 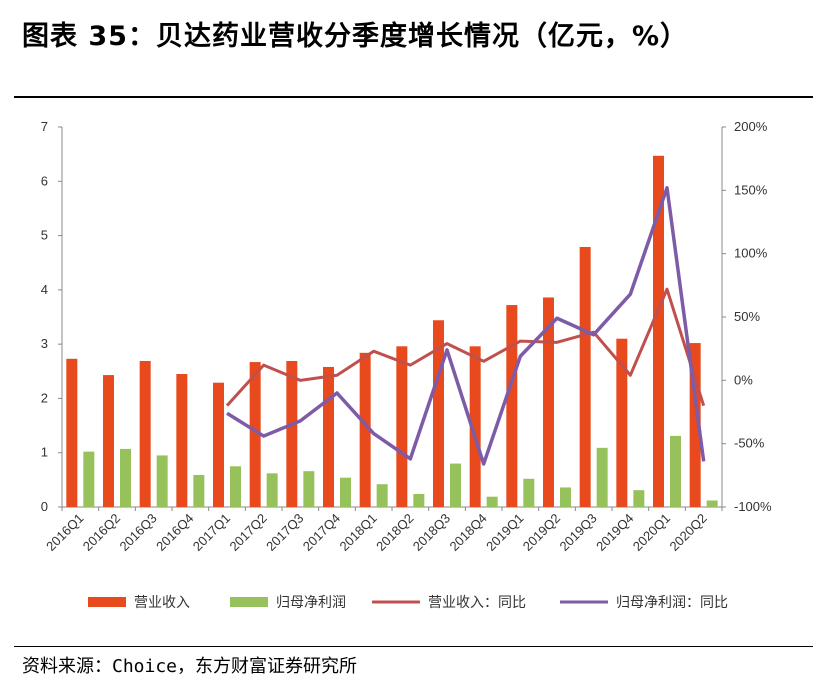 What do you see at coordinates (247, 532) in the screenshot?
I see `x-tick-label: 2017Q2` at bounding box center [247, 532].